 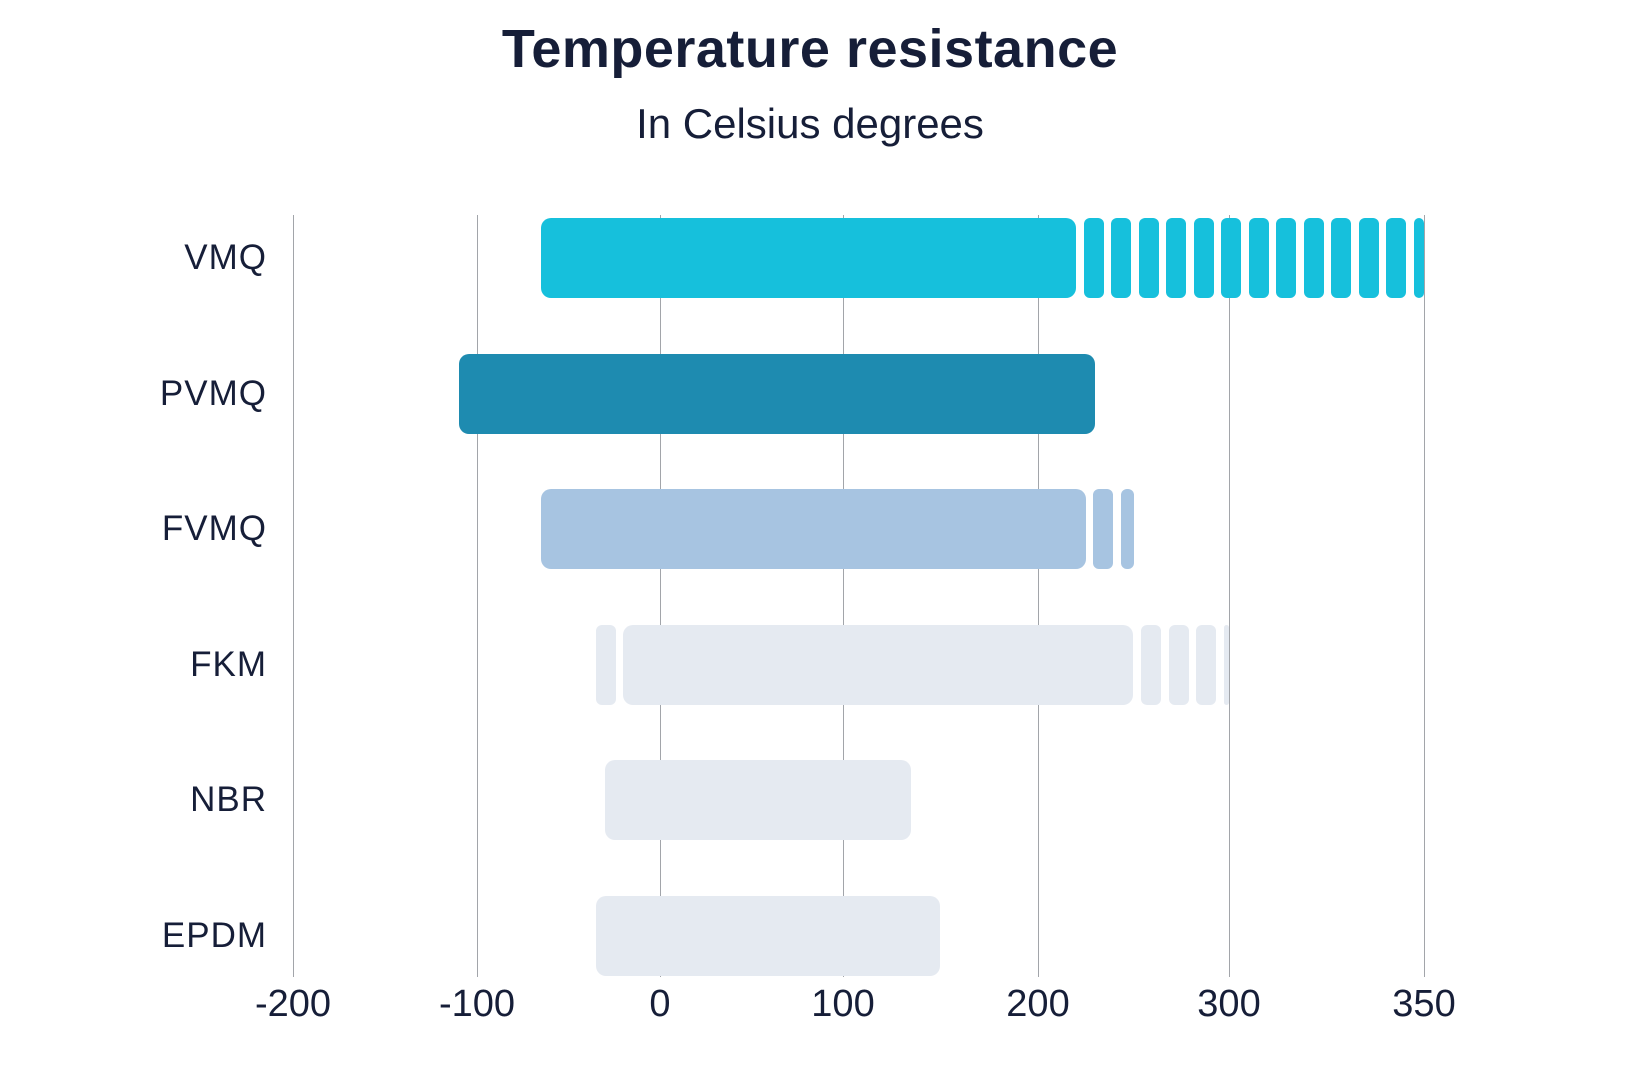 What do you see at coordinates (1038, 1004) in the screenshot?
I see `x-tick-label: 200` at bounding box center [1038, 1004].